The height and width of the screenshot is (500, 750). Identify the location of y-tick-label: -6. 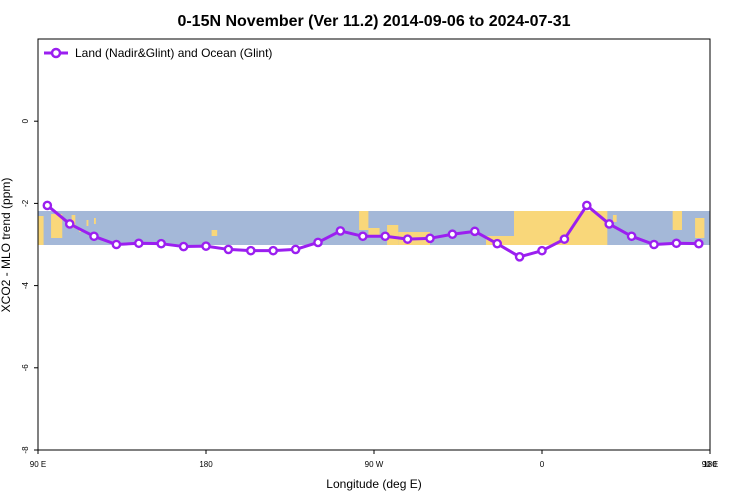
(25, 368).